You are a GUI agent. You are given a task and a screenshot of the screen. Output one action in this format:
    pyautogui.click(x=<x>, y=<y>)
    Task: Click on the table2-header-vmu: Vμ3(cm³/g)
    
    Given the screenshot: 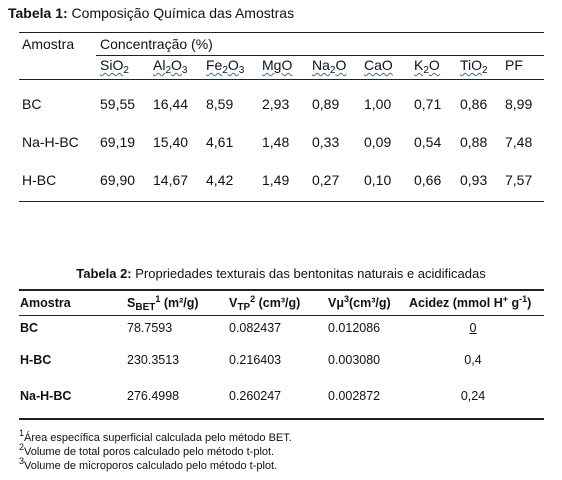 What is the action you would take?
    pyautogui.click(x=359, y=302)
    